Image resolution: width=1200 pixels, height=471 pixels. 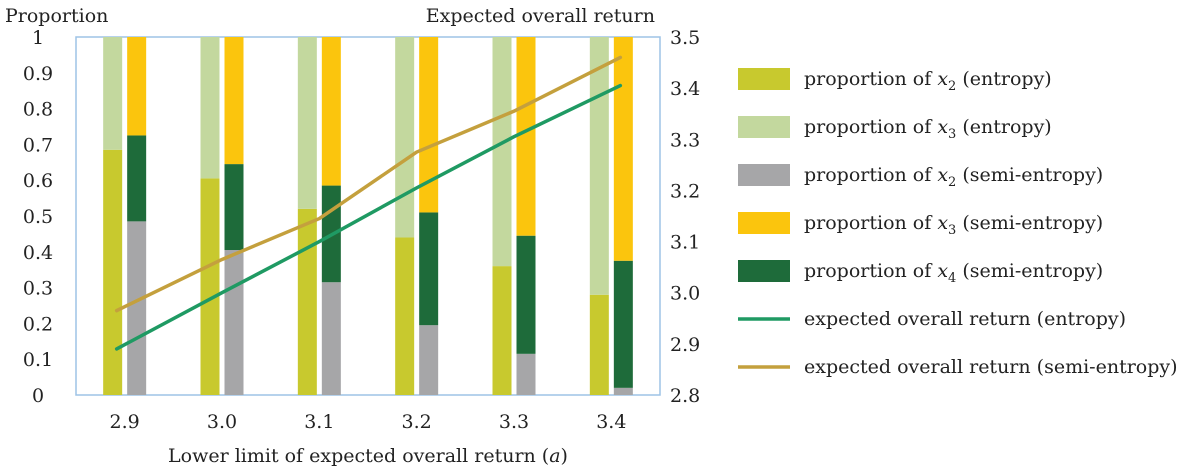 What do you see at coordinates (685, 294) in the screenshot?
I see `y-right-tick-label: 3.0` at bounding box center [685, 294].